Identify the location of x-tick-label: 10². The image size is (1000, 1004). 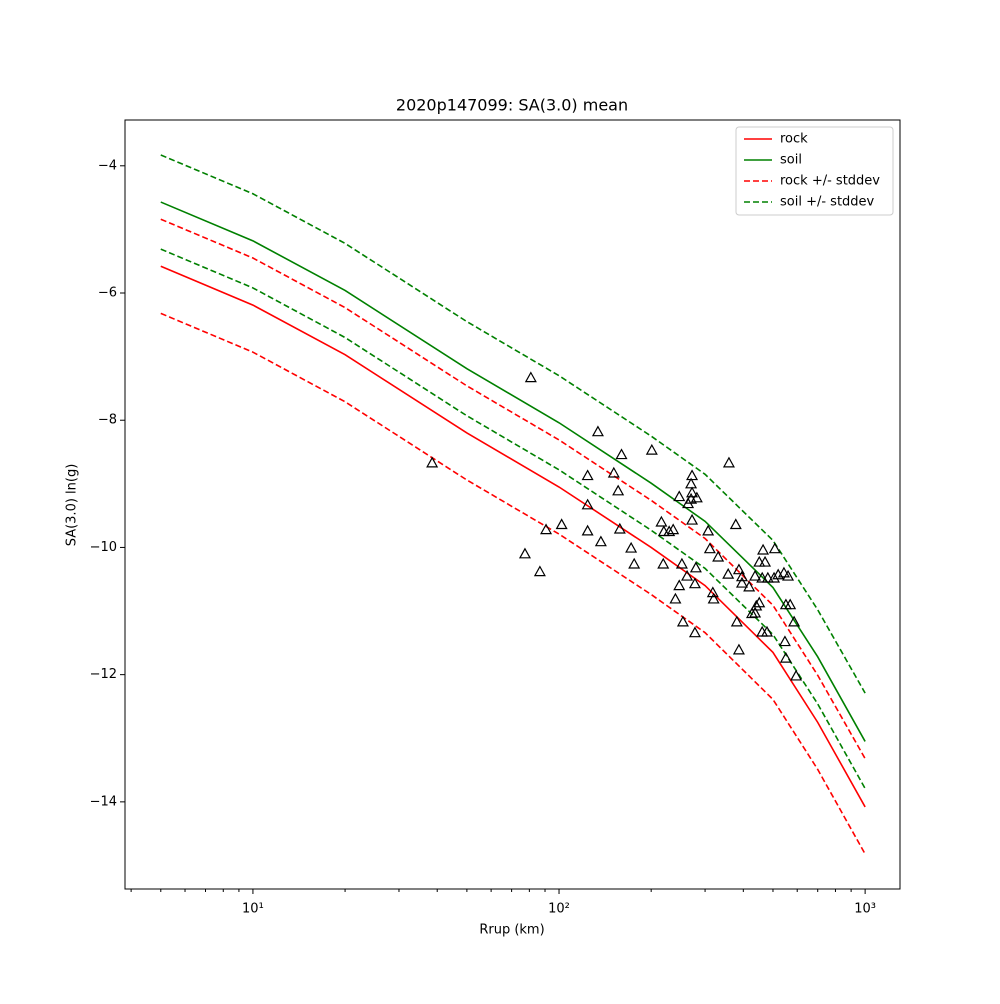
(559, 909).